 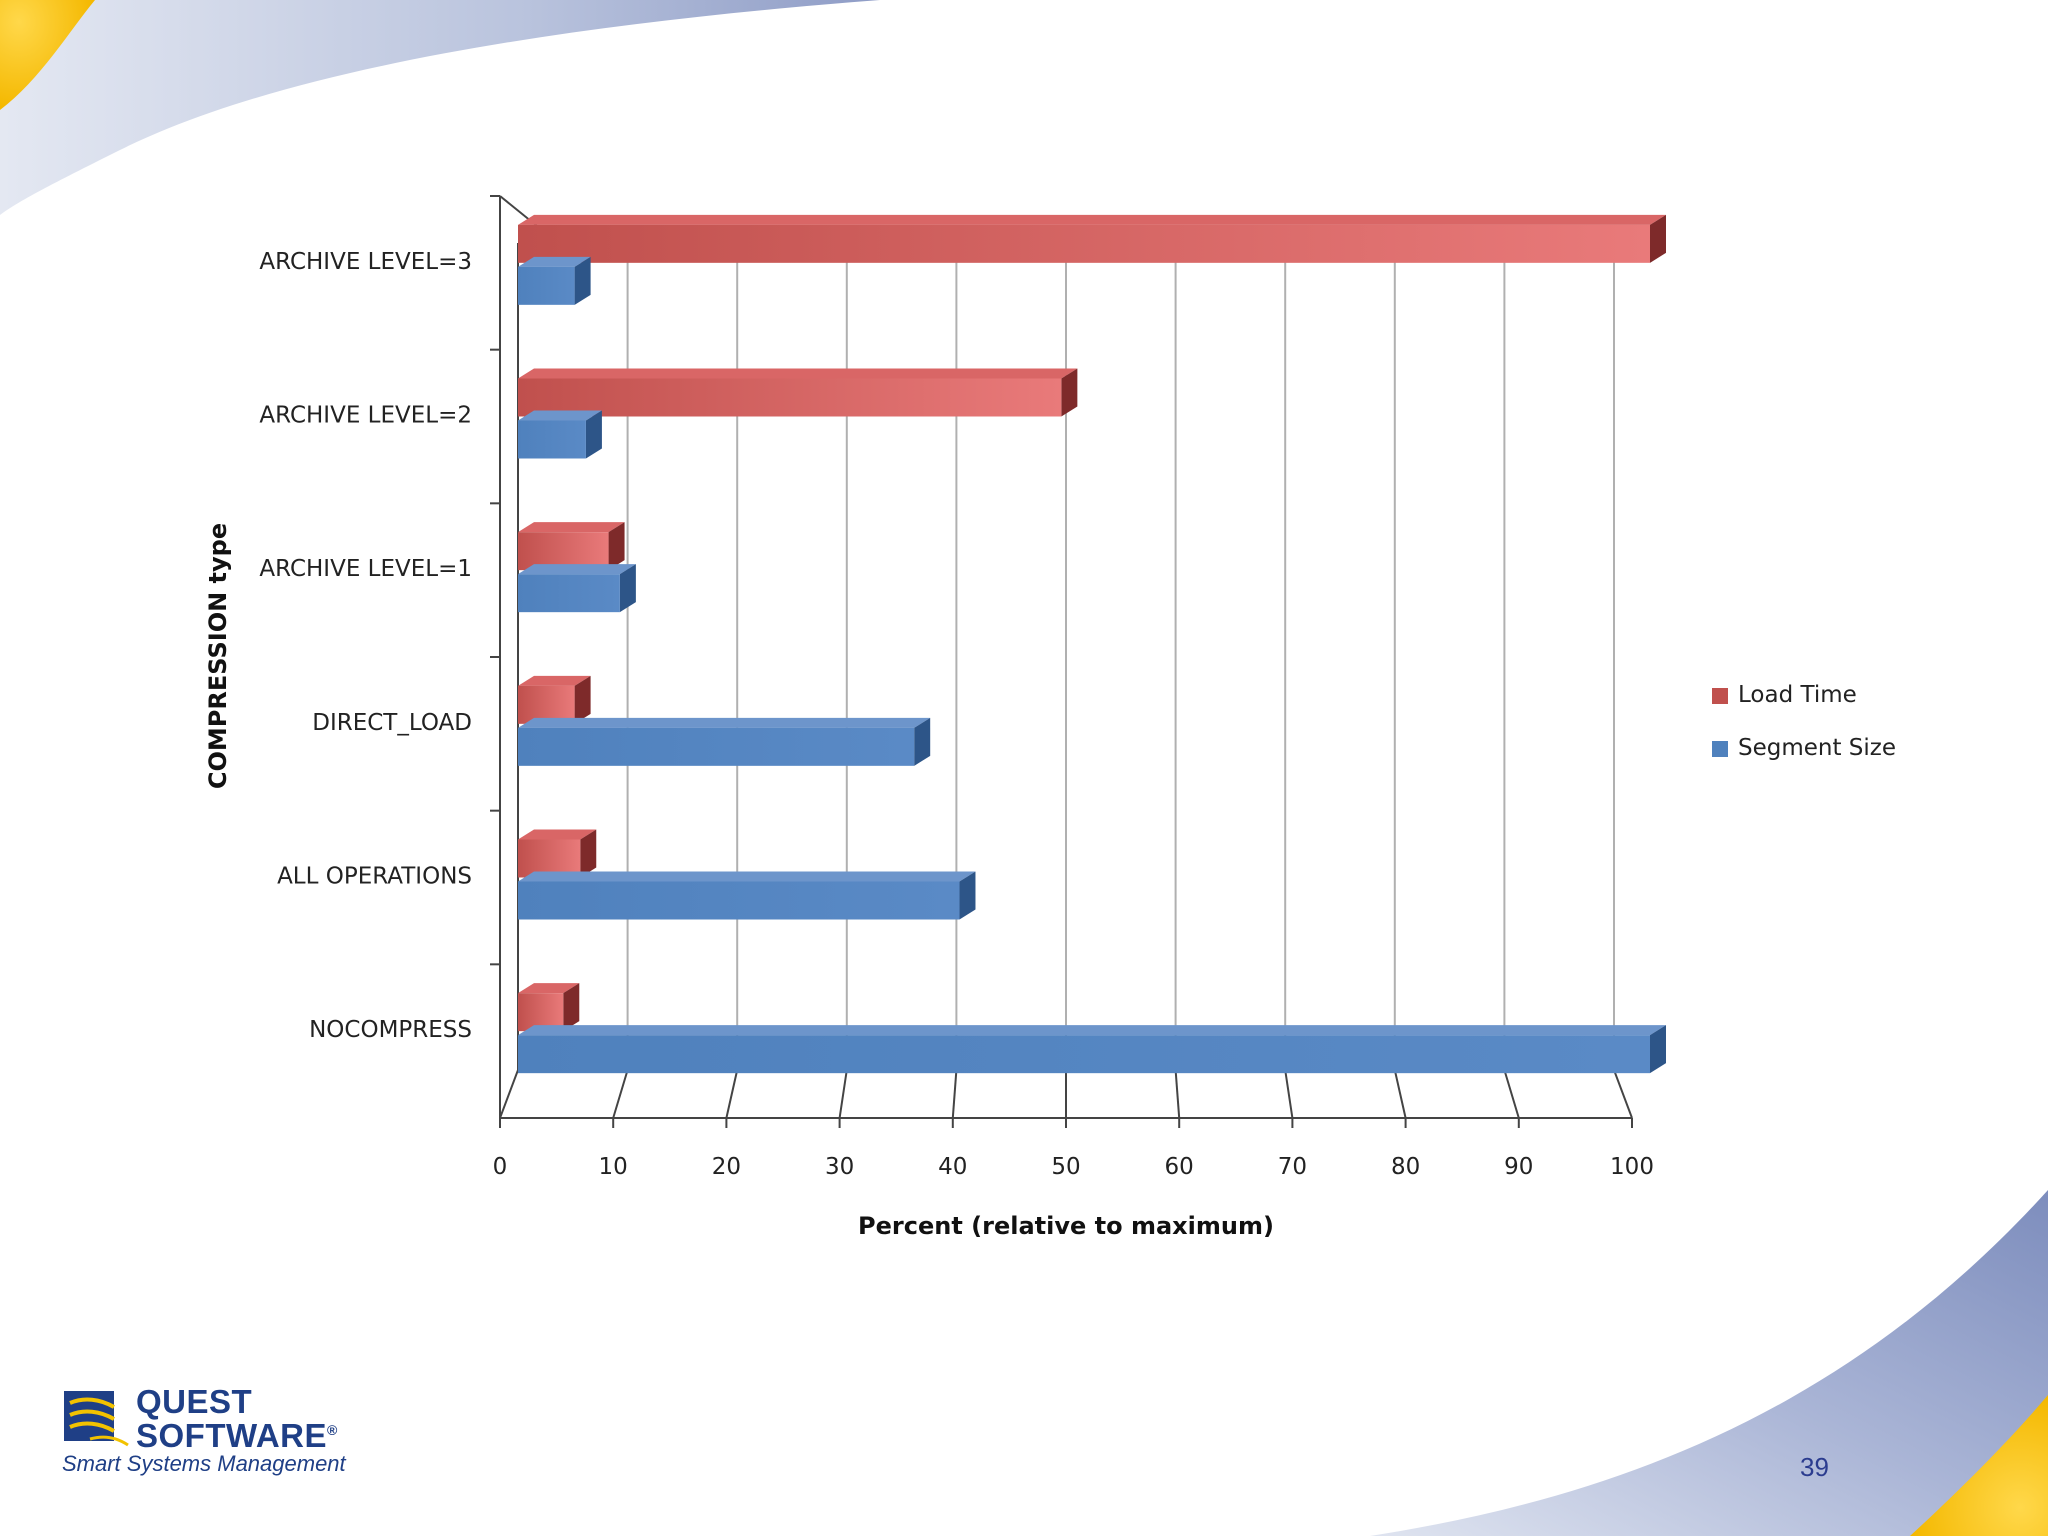 What do you see at coordinates (1292, 1167) in the screenshot?
I see `x-tick-label: 70` at bounding box center [1292, 1167].